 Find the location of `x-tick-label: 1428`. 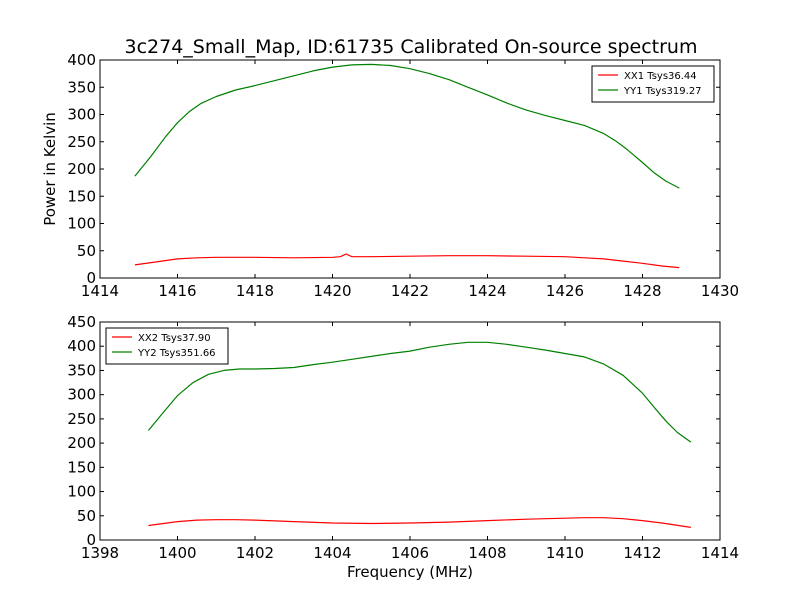

x-tick-label: 1428 is located at coordinates (642, 291).